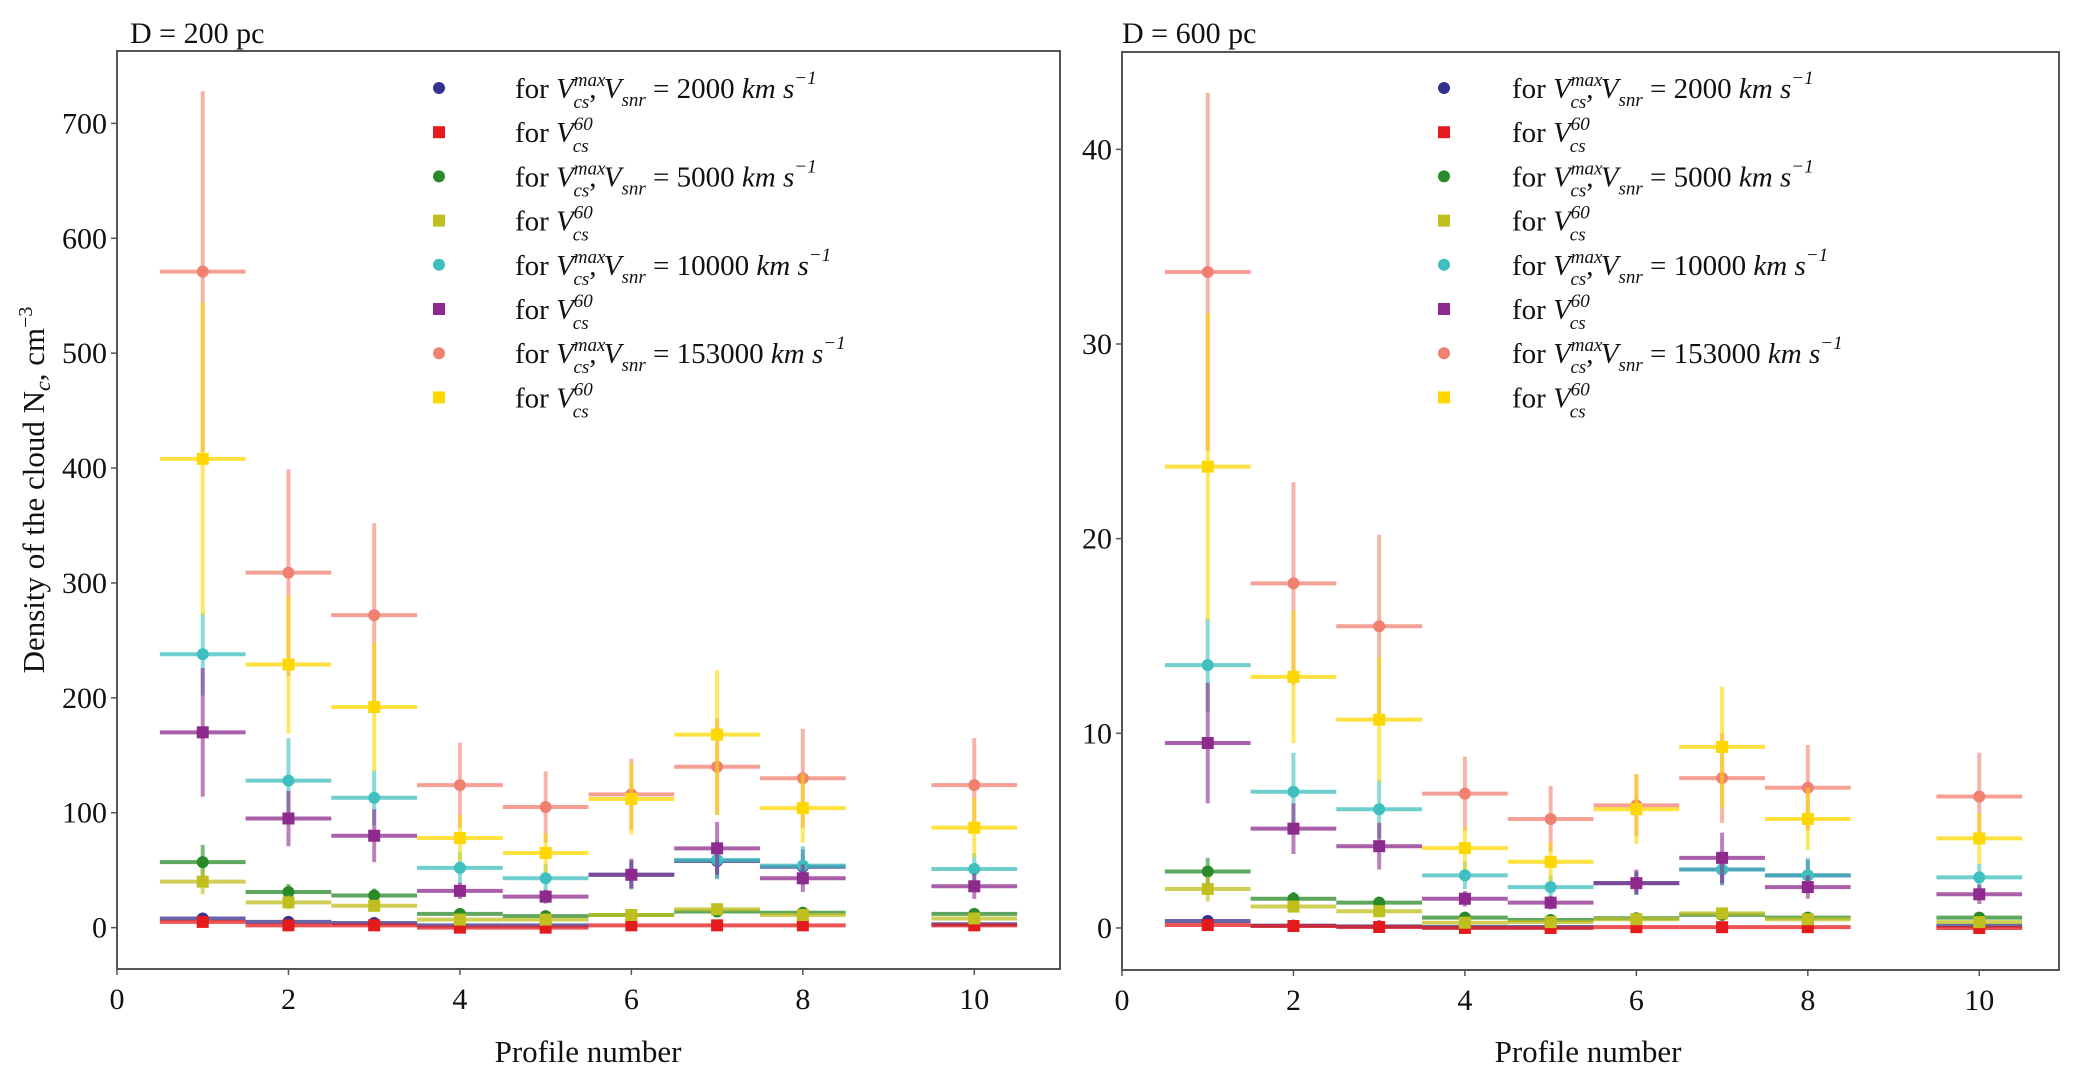 The width and height of the screenshot is (2091, 1079). What do you see at coordinates (1097, 539) in the screenshot?
I see `y-tick-label: 20` at bounding box center [1097, 539].